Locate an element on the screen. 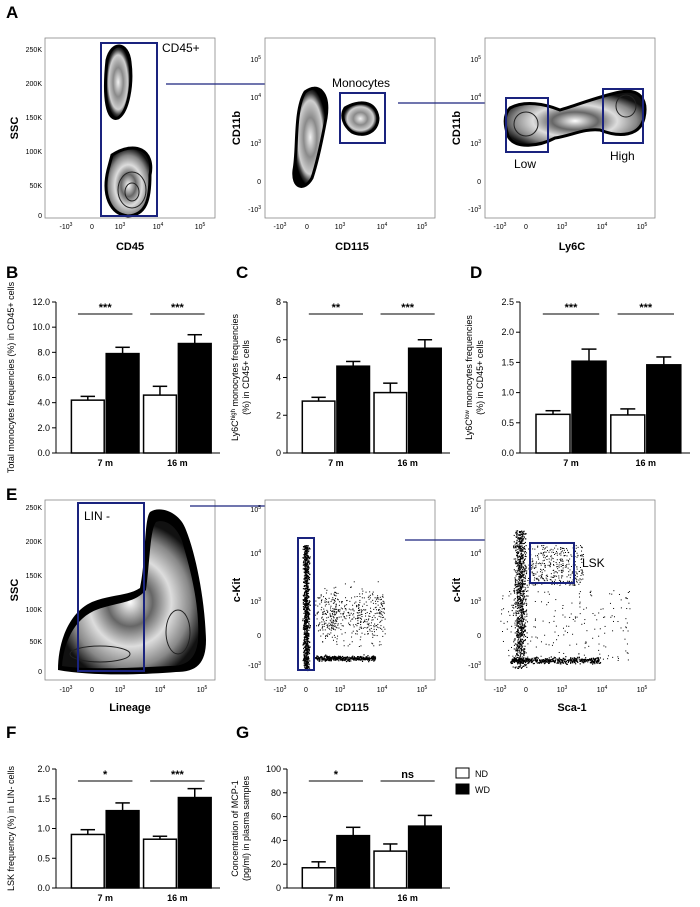  tick-label: 10³ is located at coordinates (475, 143).